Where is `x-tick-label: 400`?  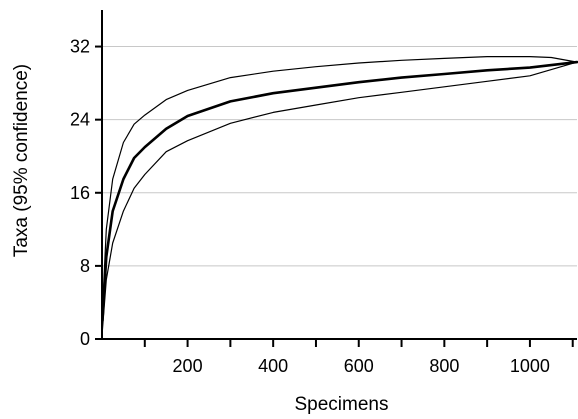 x-tick-label: 400 is located at coordinates (273, 366).